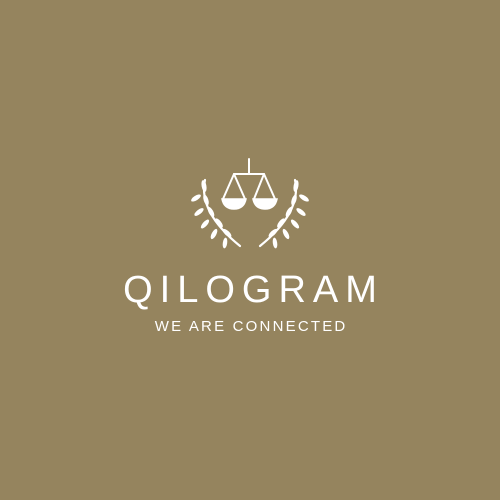  What do you see at coordinates (250, 213) in the screenshot?
I see `laurel-wreath-icon` at bounding box center [250, 213].